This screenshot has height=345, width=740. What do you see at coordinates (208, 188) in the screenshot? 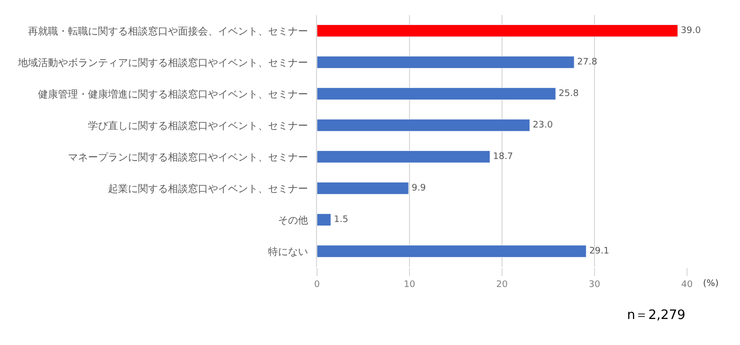
I see `y-tick-label: 起業に関する相談窓口やイベント、セミナー` at bounding box center [208, 188].